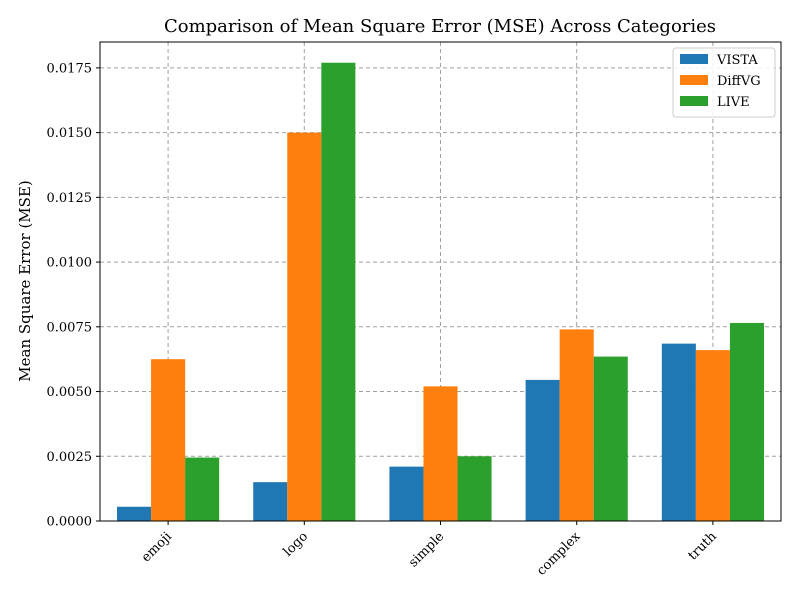 This screenshot has height=600, width=800. I want to click on legend: VISTA DiffVG LIVE, so click(724, 82).